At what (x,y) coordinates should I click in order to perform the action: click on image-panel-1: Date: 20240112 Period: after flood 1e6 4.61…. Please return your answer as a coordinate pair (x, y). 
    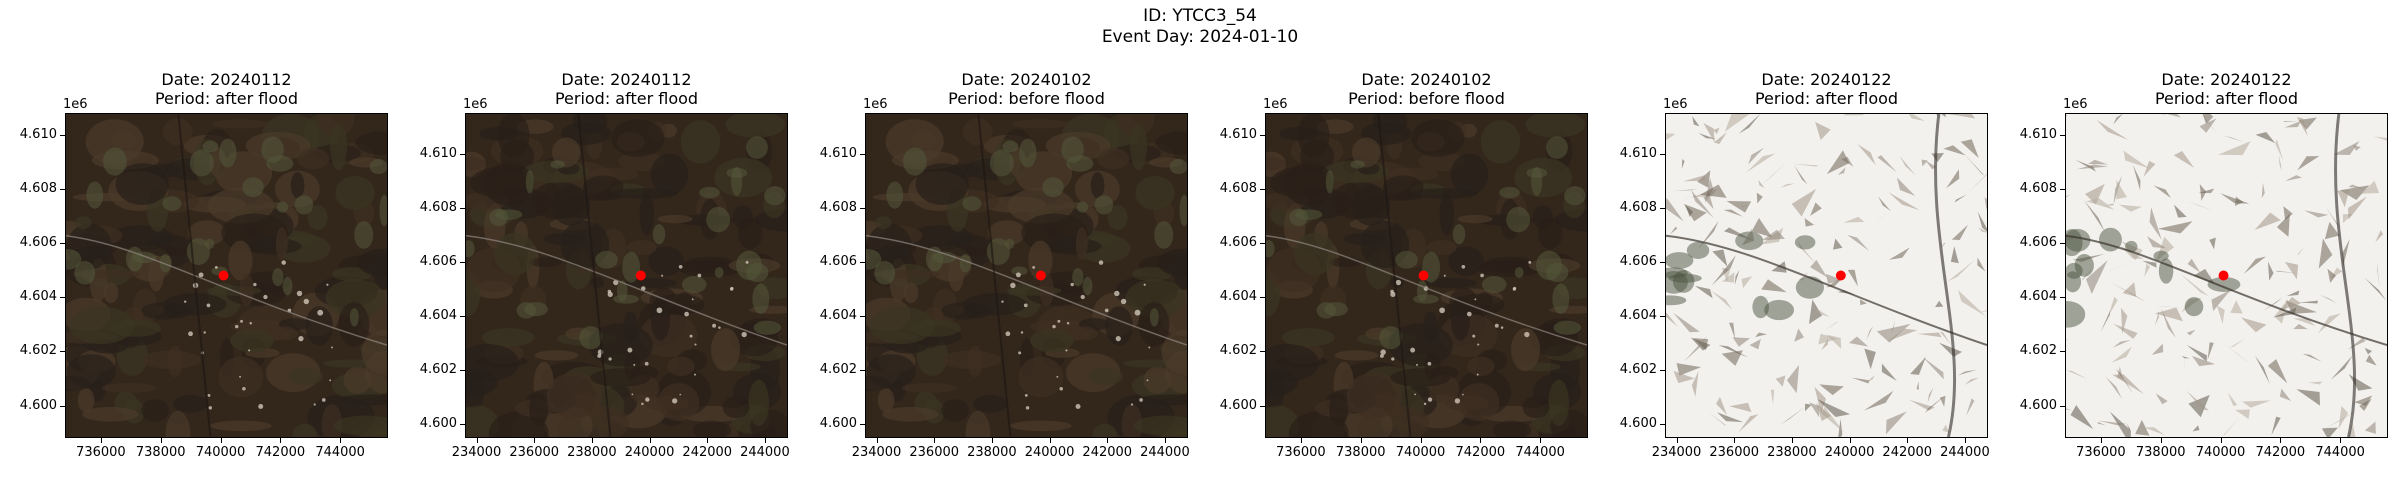
    Looking at the image, I should click on (198, 285).